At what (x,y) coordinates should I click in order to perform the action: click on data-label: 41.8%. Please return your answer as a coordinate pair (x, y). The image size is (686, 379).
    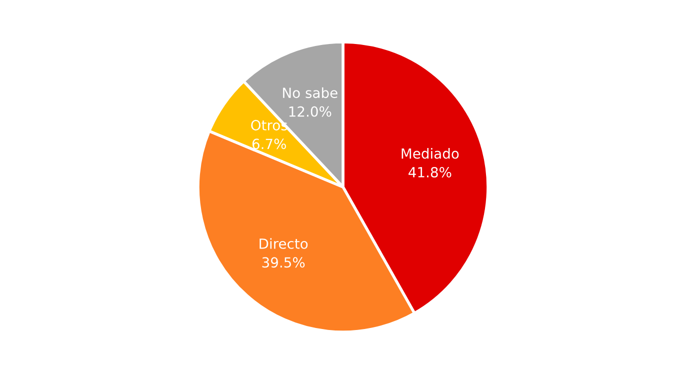
    Looking at the image, I should click on (430, 172).